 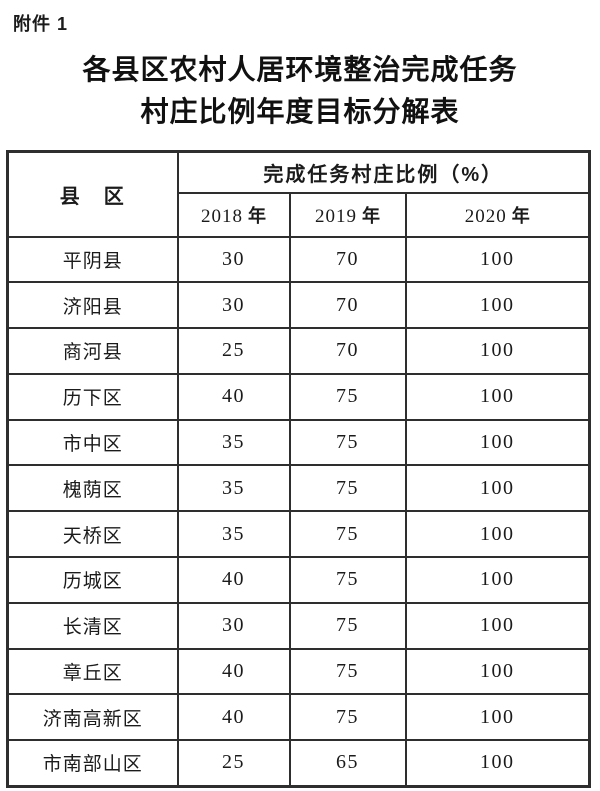 What do you see at coordinates (92, 671) in the screenshot?
I see `county-cell: 章丘区` at bounding box center [92, 671].